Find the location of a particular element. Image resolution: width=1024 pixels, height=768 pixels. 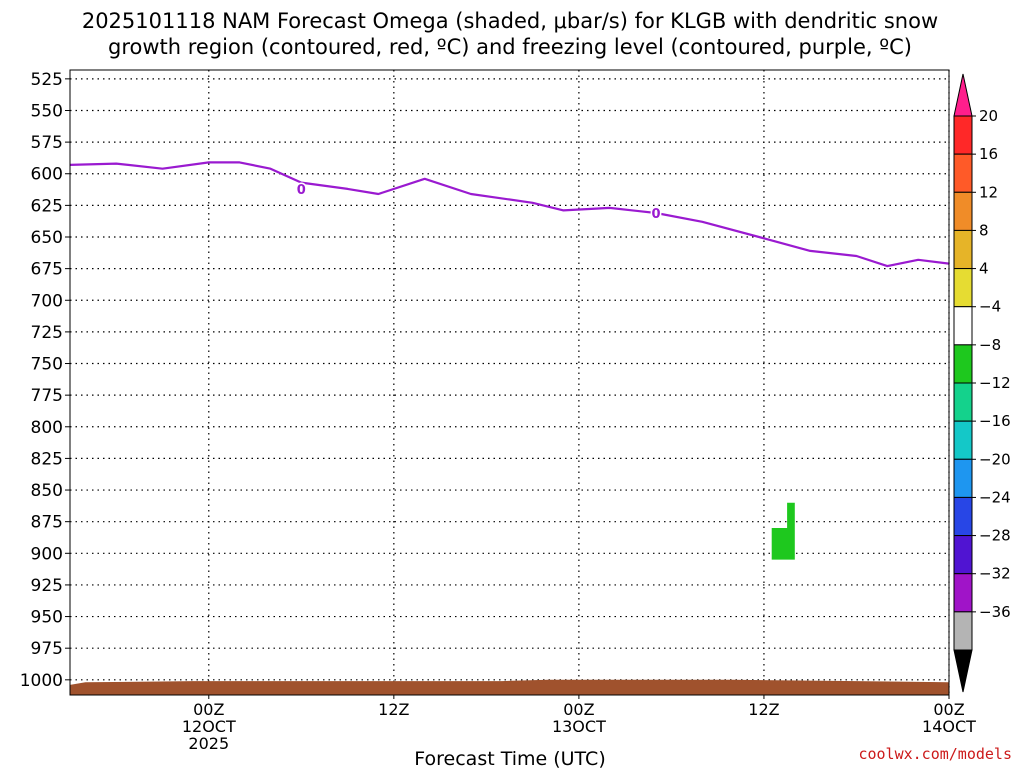

colorbar-label-5: −4 is located at coordinates (990, 307).